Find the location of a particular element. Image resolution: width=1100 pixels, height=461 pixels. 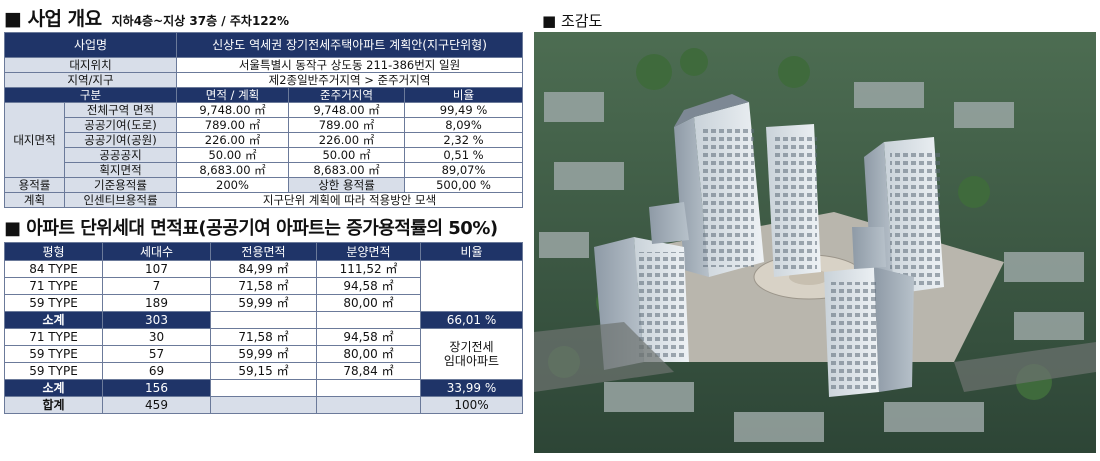

site-group-label: 대지면적 is located at coordinates (34, 140).